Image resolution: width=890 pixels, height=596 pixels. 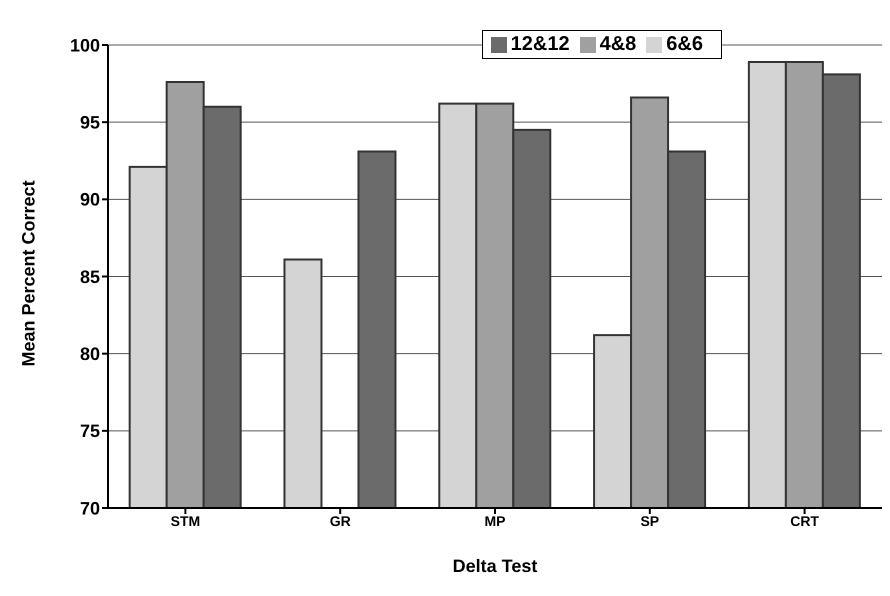 What do you see at coordinates (85, 45) in the screenshot?
I see `y-tick-label: 100` at bounding box center [85, 45].